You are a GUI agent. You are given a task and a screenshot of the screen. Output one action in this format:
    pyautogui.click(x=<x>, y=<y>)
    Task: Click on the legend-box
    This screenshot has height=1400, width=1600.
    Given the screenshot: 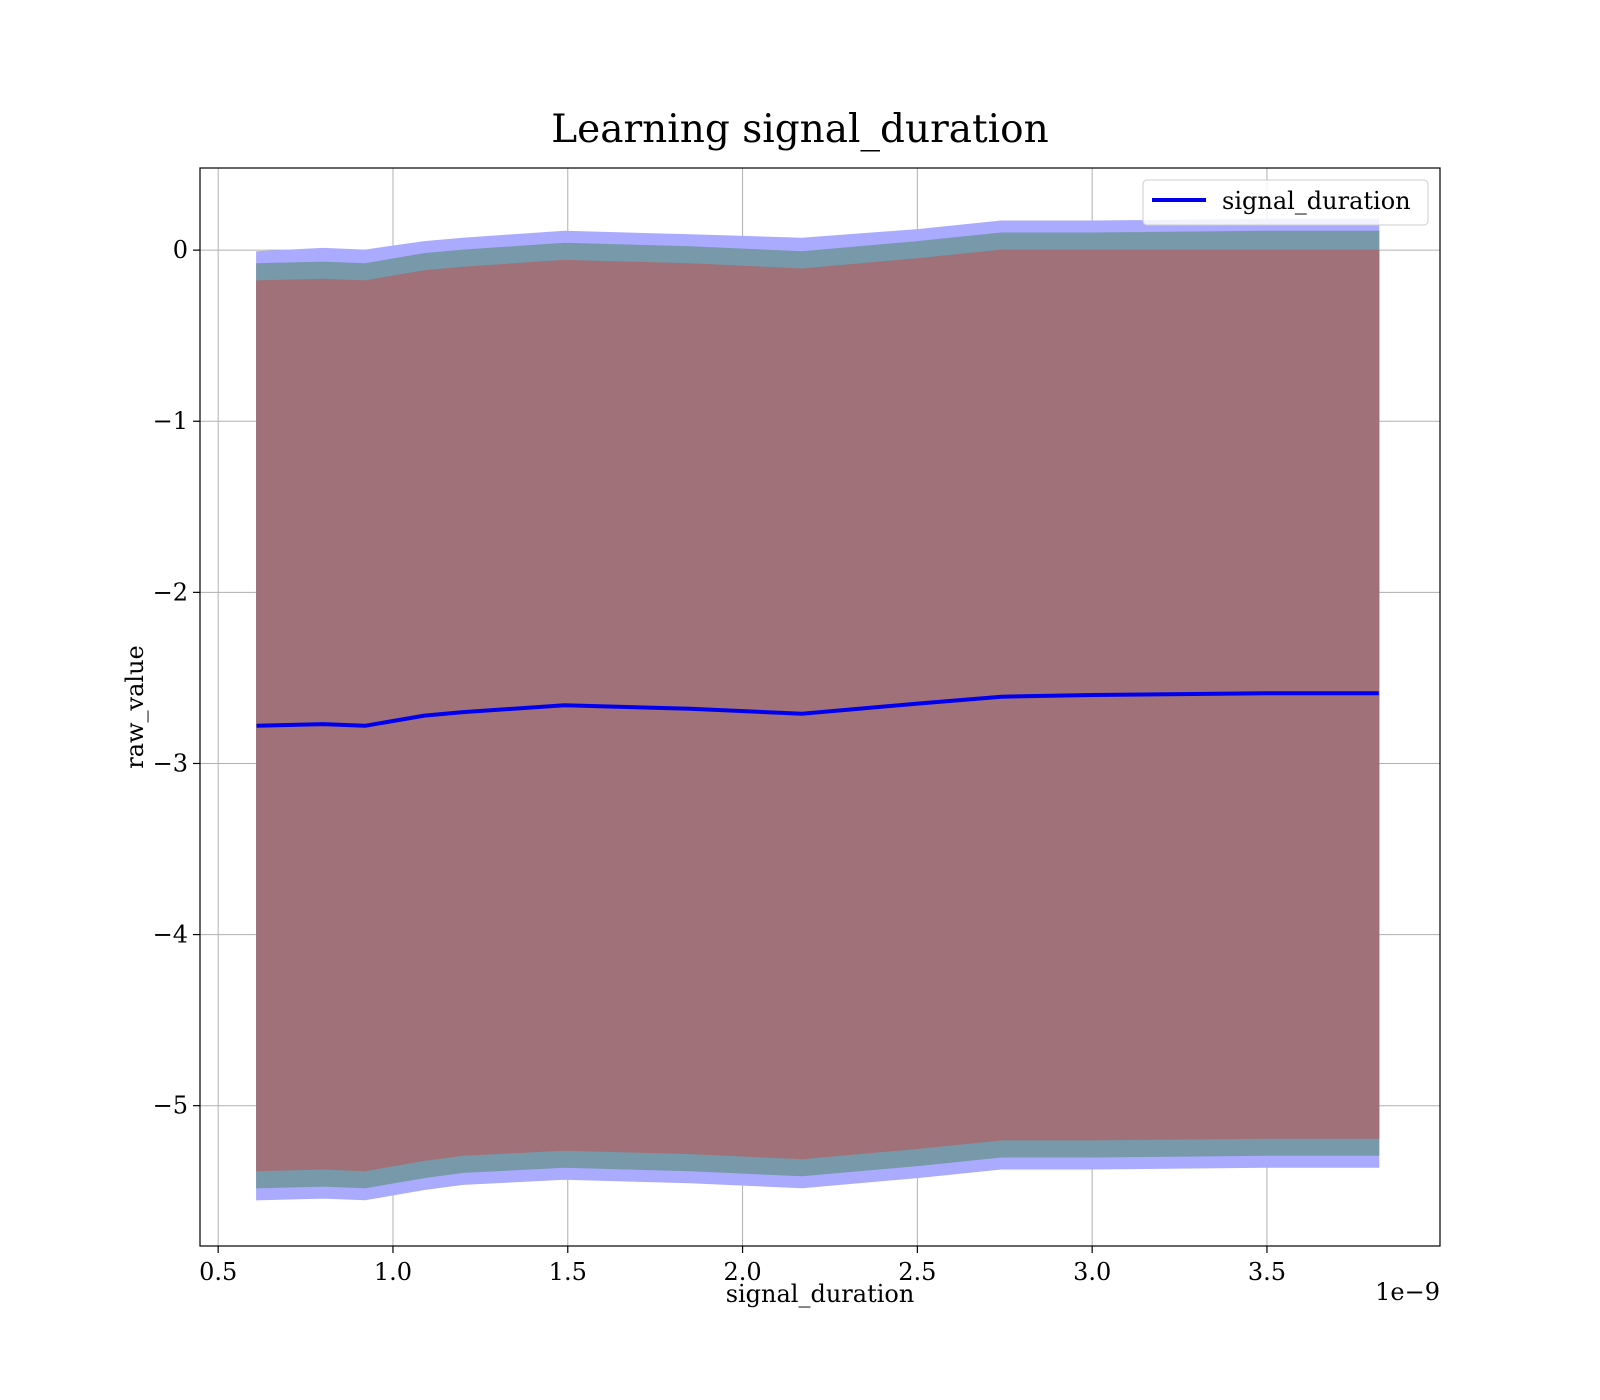 What is the action you would take?
    pyautogui.click(x=1285, y=202)
    